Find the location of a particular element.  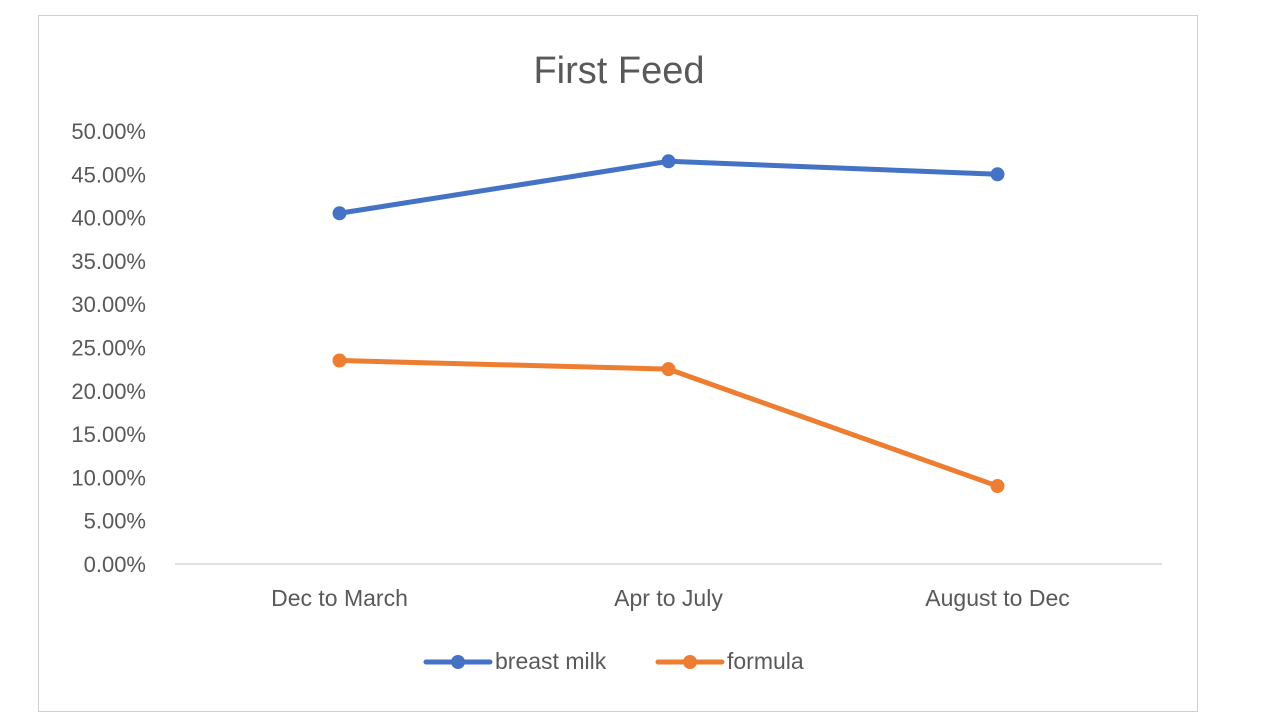

y-tick-label: 5.00% is located at coordinates (115, 521).